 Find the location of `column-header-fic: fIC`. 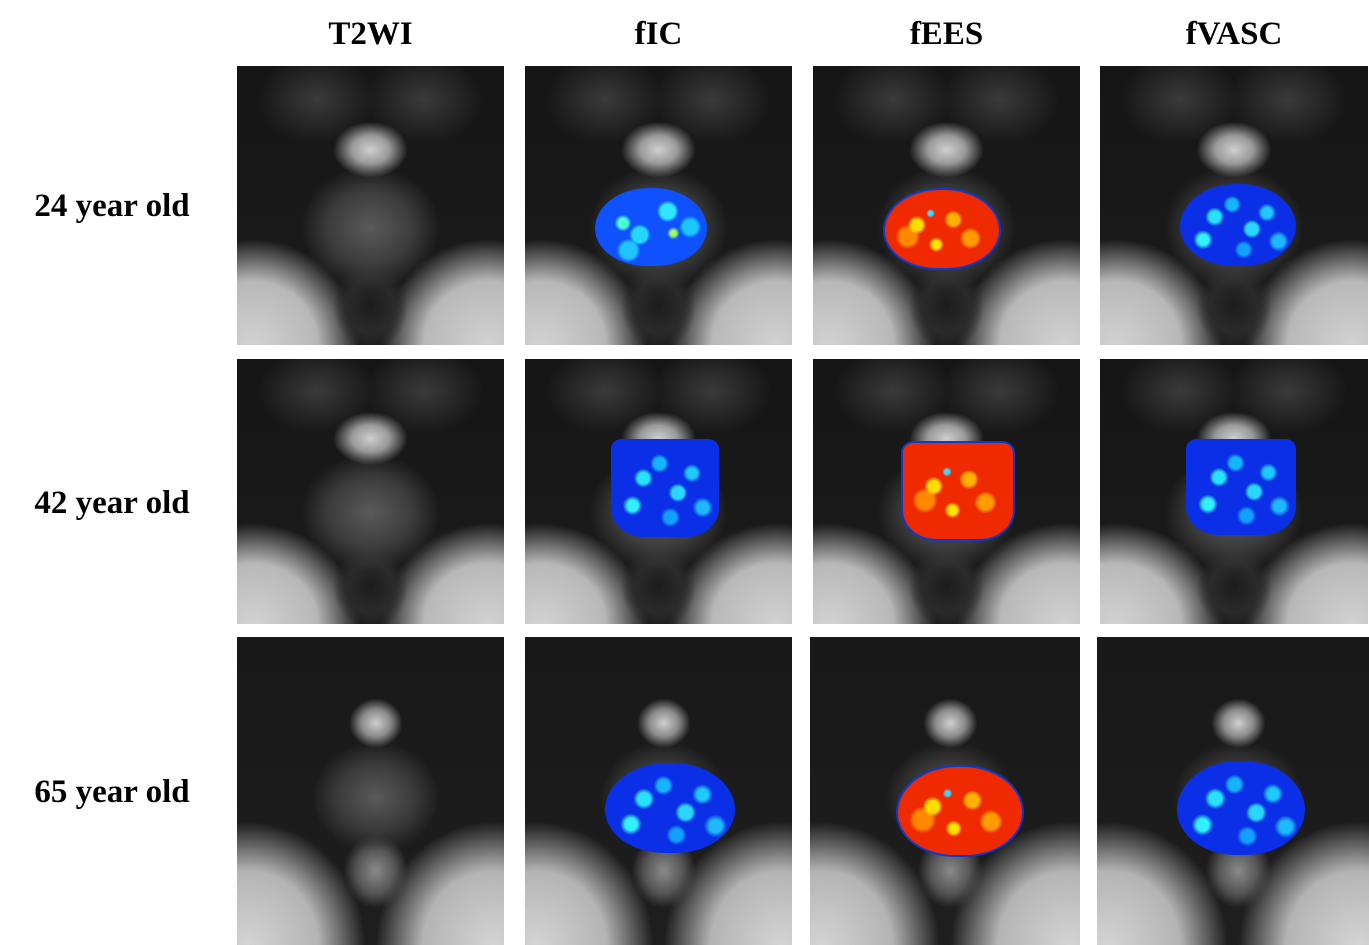

column-header-fic: fIC is located at coordinates (658, 34).